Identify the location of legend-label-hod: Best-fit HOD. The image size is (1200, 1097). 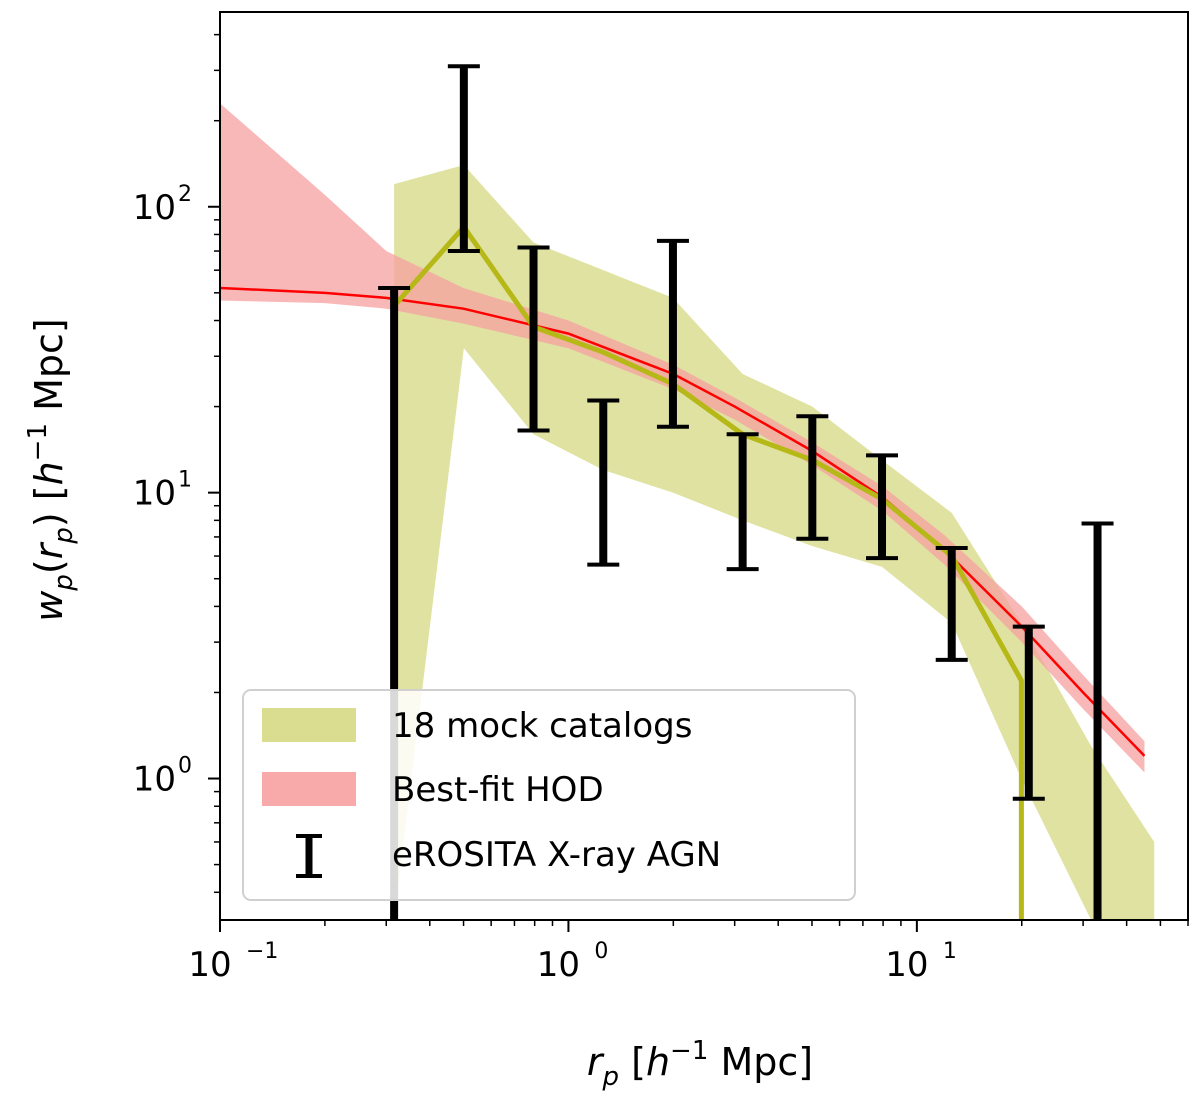
(498, 790).